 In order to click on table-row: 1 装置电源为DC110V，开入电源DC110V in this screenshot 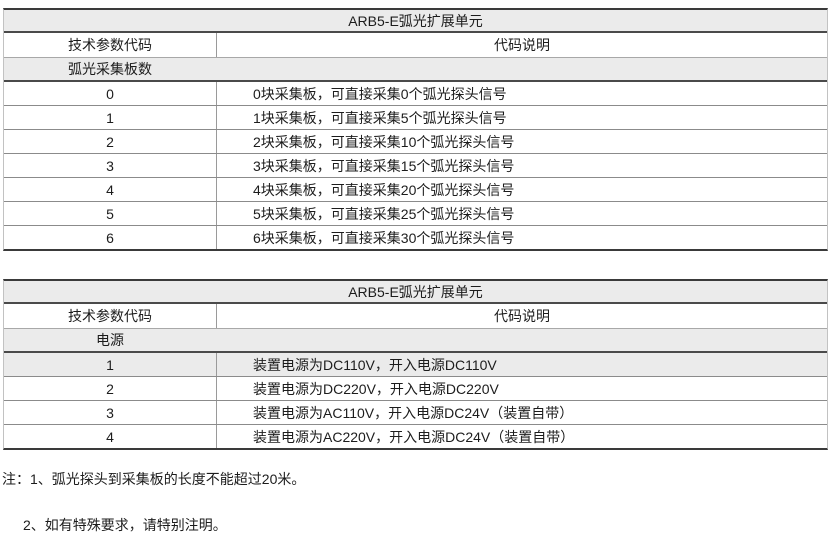, I will do `click(415, 365)`.